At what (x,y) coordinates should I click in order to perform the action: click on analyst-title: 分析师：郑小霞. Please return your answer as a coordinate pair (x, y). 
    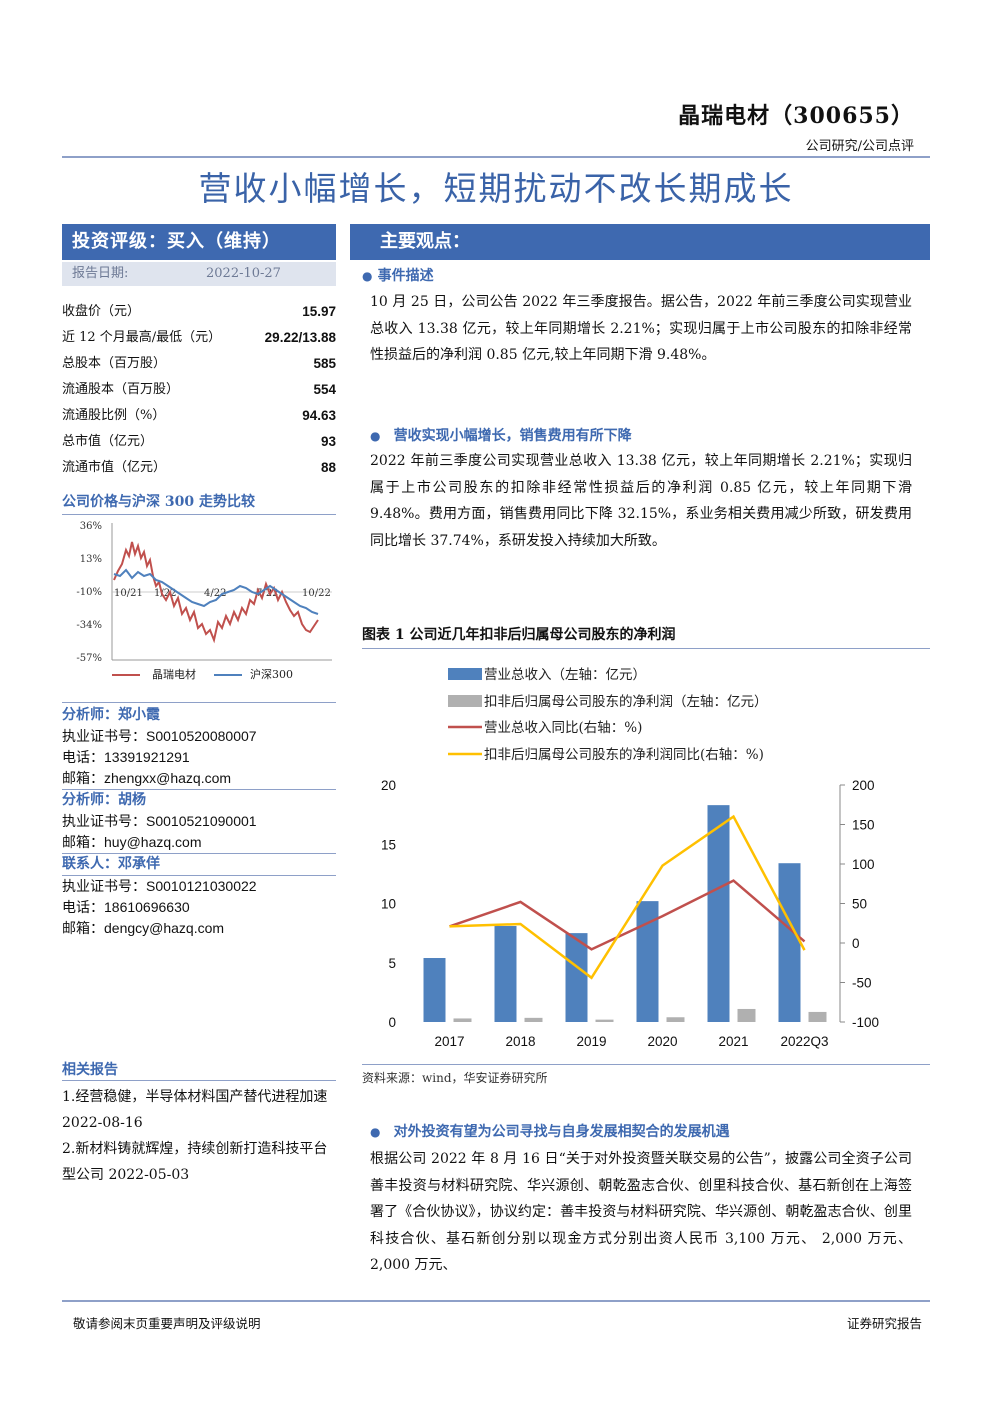
    Looking at the image, I should click on (111, 715).